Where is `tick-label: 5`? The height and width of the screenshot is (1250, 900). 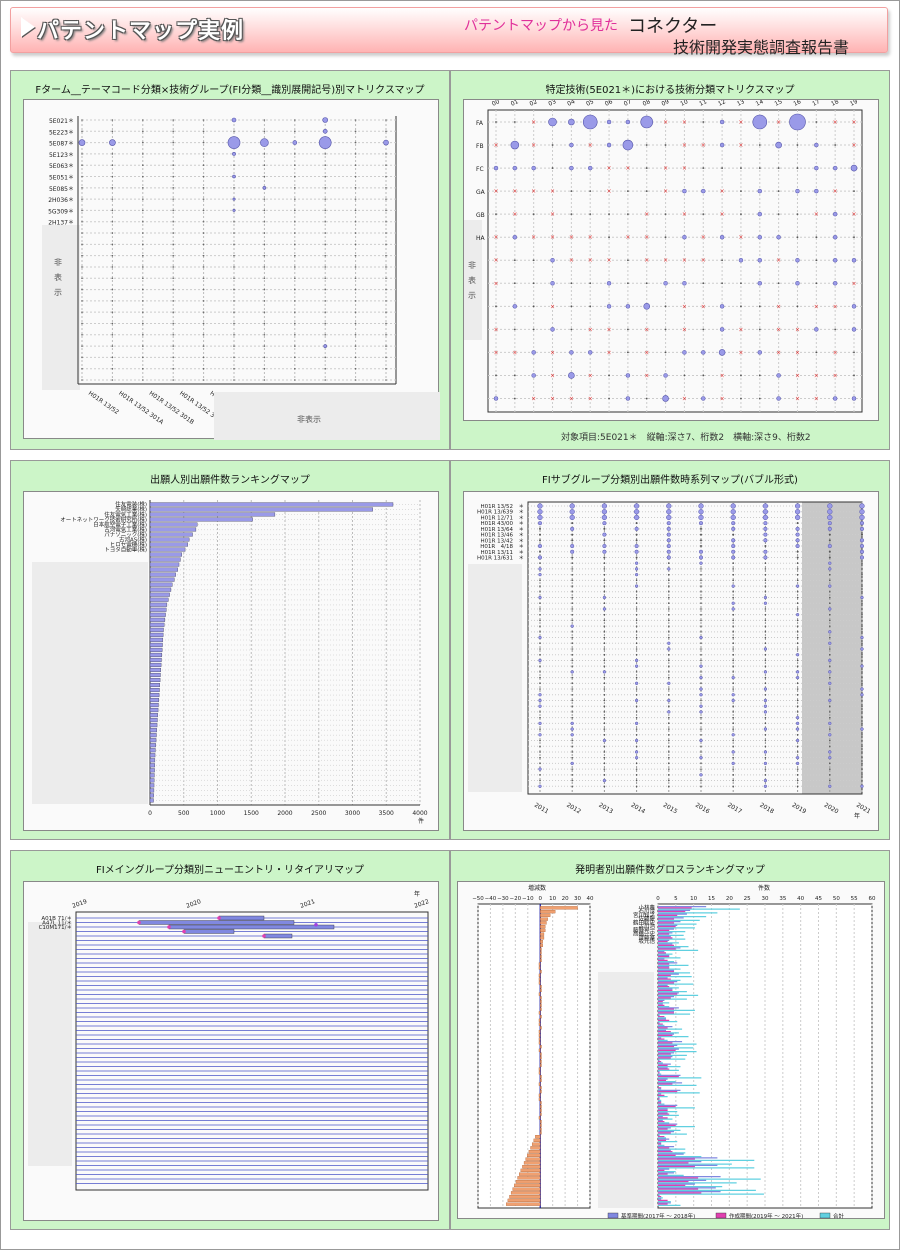
tick-label: 5 is located at coordinates (676, 899).